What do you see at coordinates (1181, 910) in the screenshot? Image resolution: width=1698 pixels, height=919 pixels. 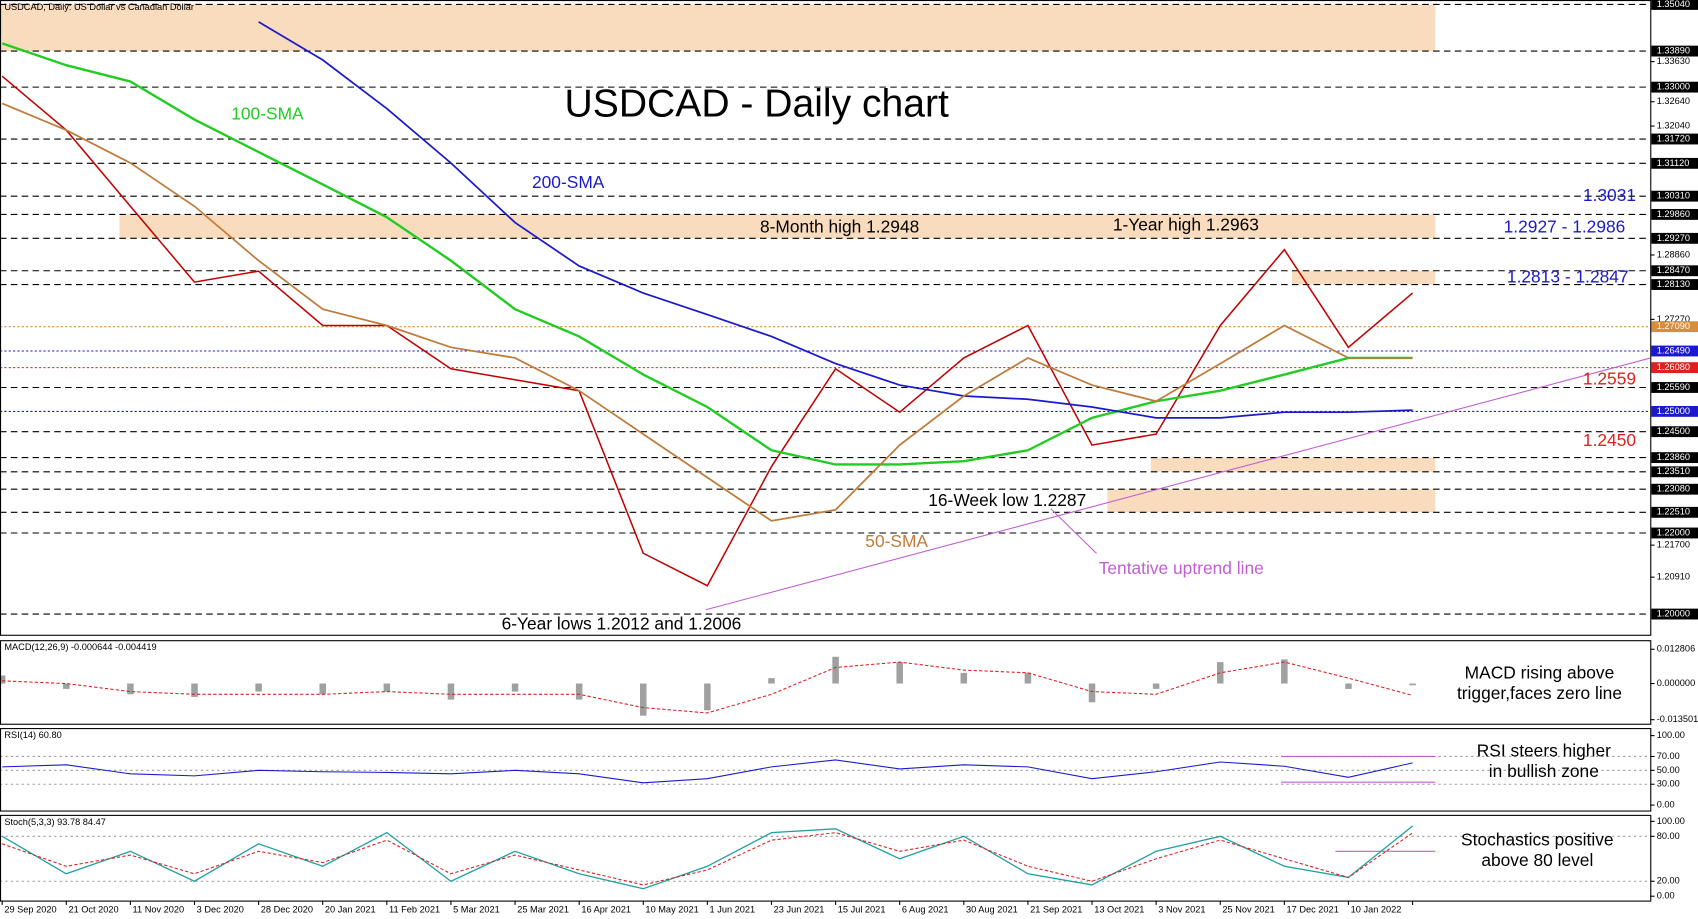 I see `x-tick-label: 3 Nov 2021` at bounding box center [1181, 910].